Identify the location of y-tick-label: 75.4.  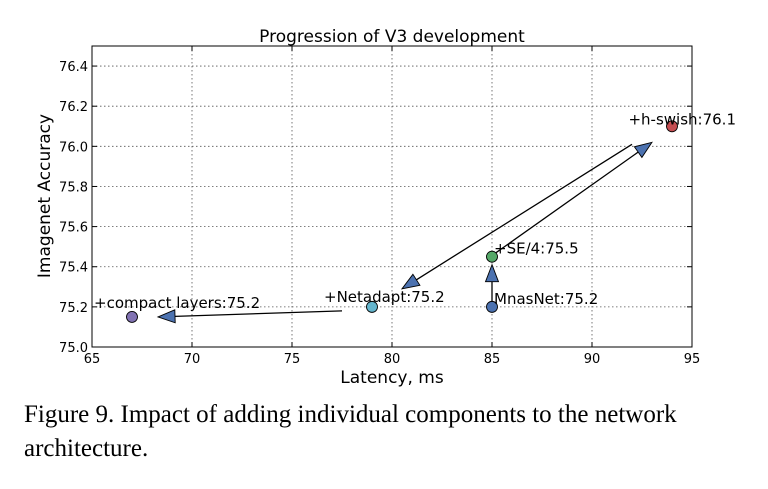
(73, 268).